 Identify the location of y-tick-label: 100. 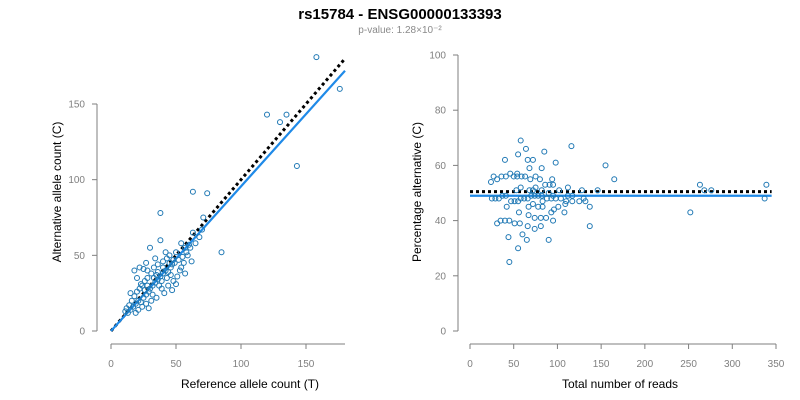
(437, 56).